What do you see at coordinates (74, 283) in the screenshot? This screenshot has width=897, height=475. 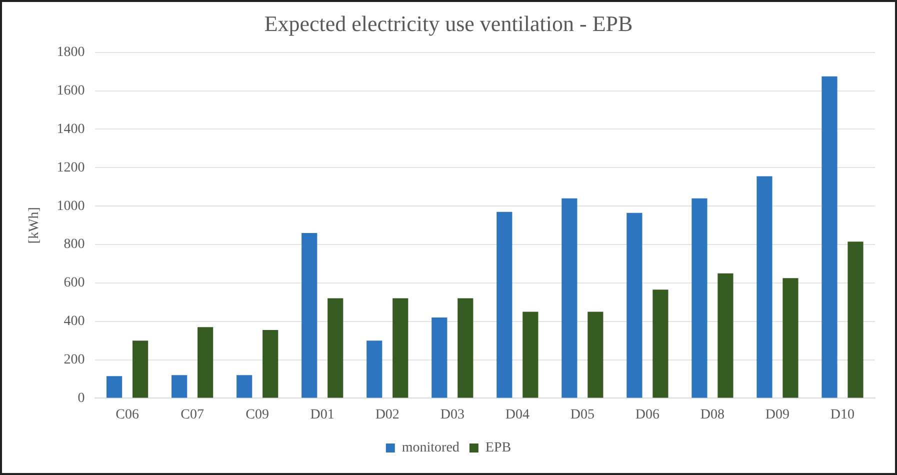 I see `y-tick-label: 600` at bounding box center [74, 283].